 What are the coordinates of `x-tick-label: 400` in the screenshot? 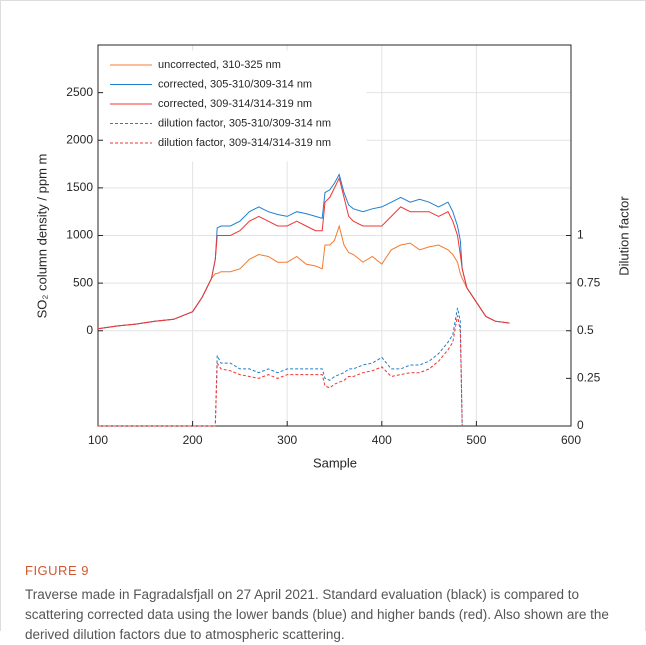 It's located at (382, 440).